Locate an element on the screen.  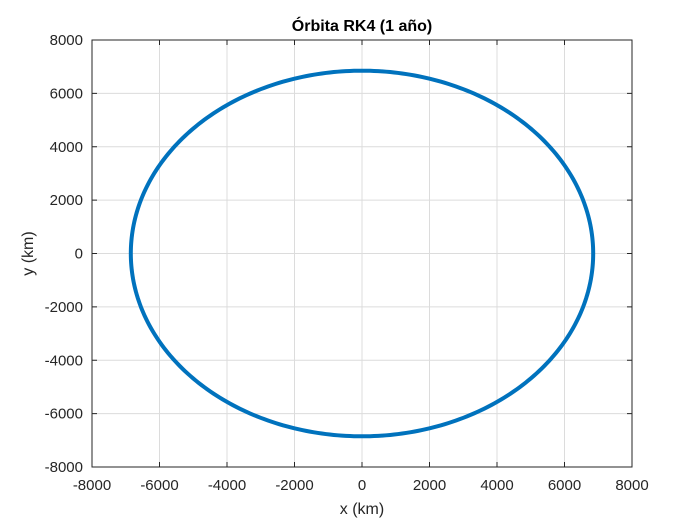
x-tick-label: 8000 is located at coordinates (631, 485).